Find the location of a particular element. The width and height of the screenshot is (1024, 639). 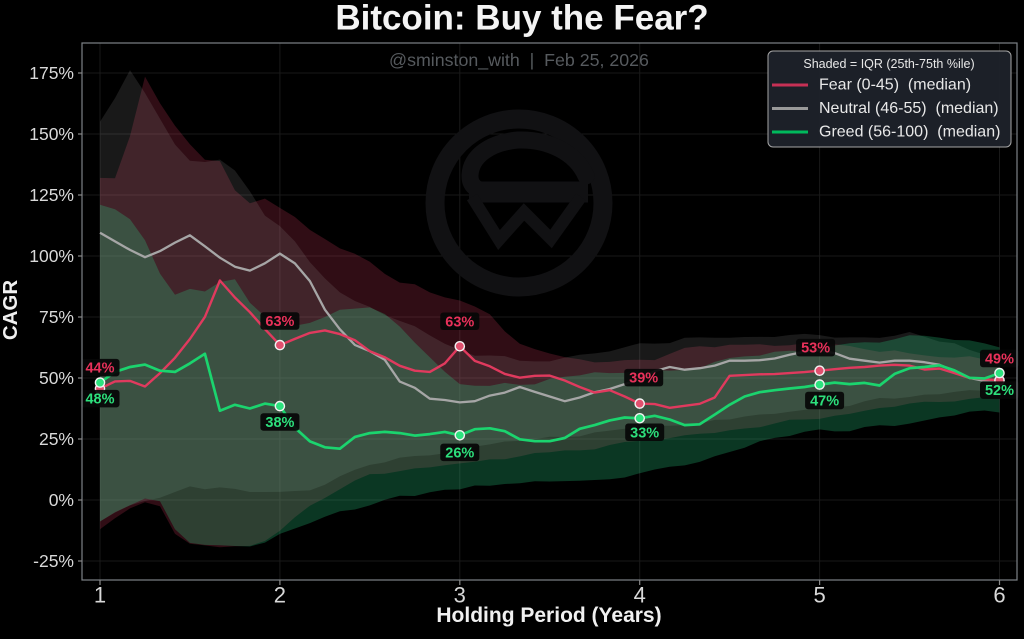

svg-text: 1 is located at coordinates (100, 595).